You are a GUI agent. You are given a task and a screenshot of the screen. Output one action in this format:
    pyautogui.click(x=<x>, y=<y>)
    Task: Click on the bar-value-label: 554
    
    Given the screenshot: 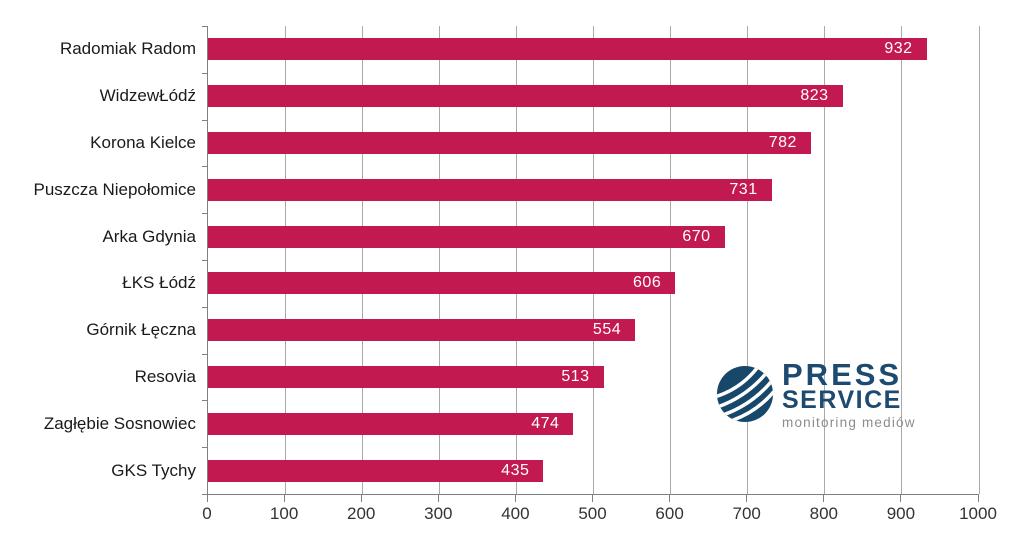 What is the action you would take?
    pyautogui.click(x=607, y=330)
    